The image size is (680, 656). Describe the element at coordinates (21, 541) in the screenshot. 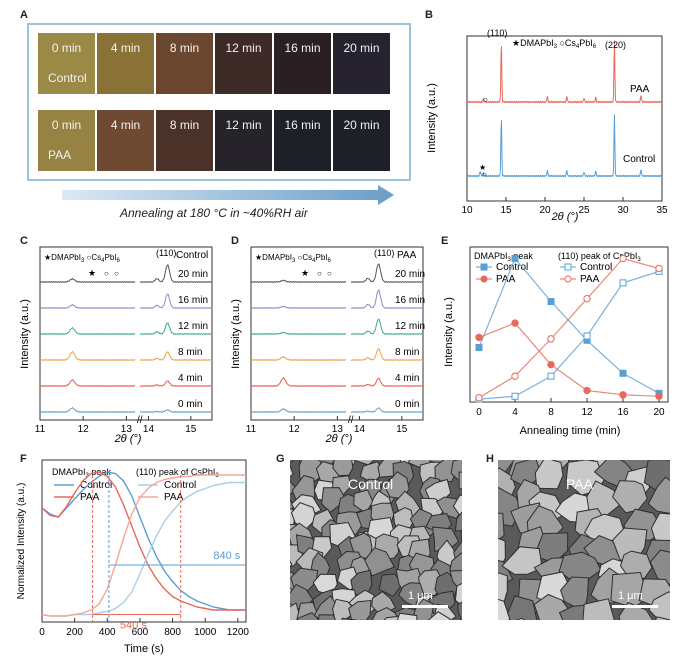

I see `panel-f-ylabel: Normalized Intensity (a.u.)` at that location.